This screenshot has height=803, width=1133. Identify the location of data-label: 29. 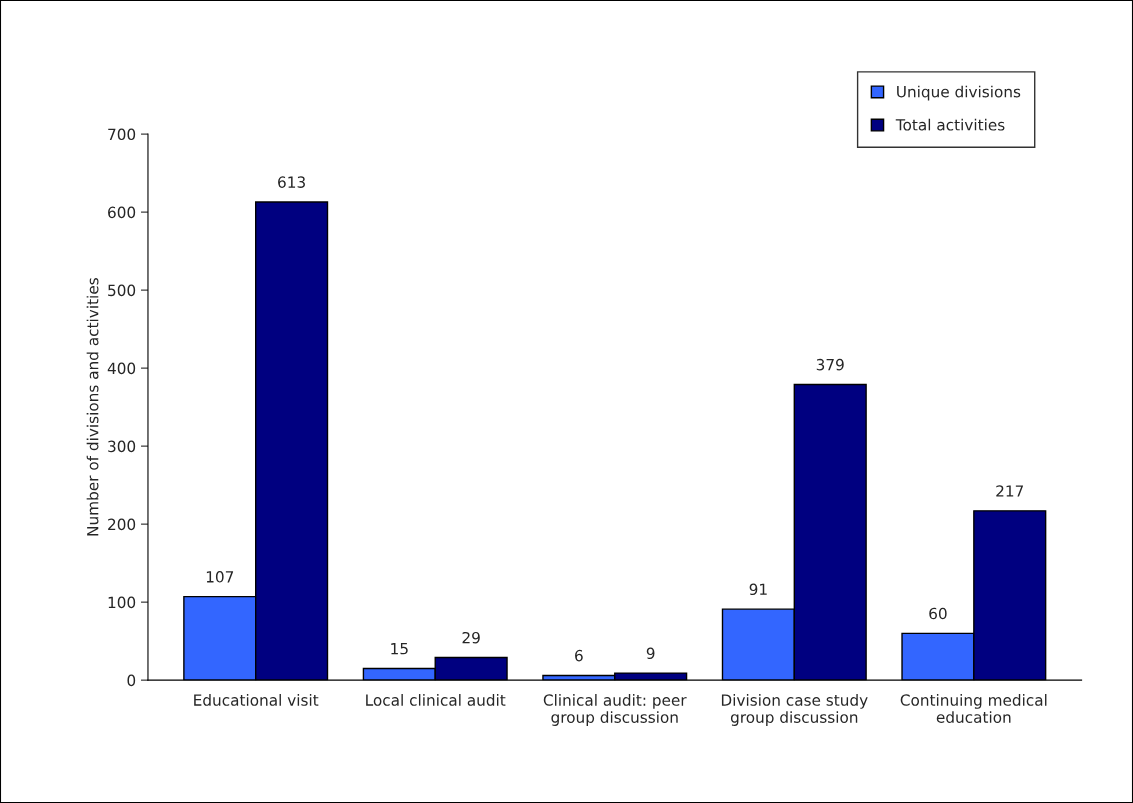
(471, 637).